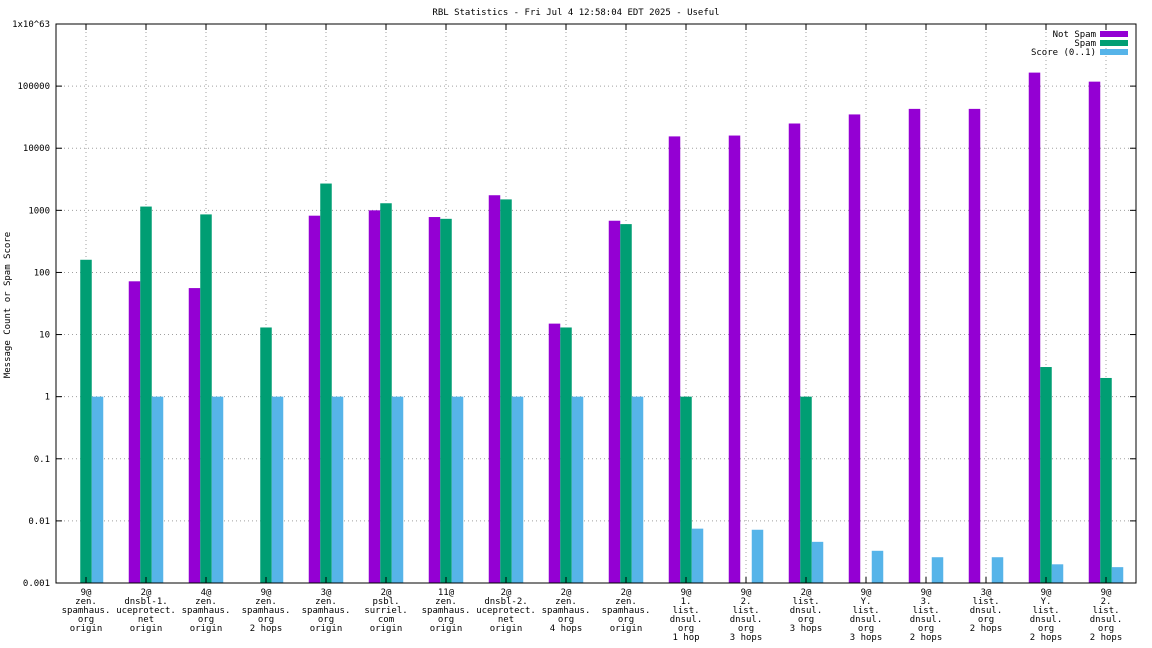  What do you see at coordinates (44, 336) in the screenshot?
I see `y-tick-label: 10` at bounding box center [44, 336].